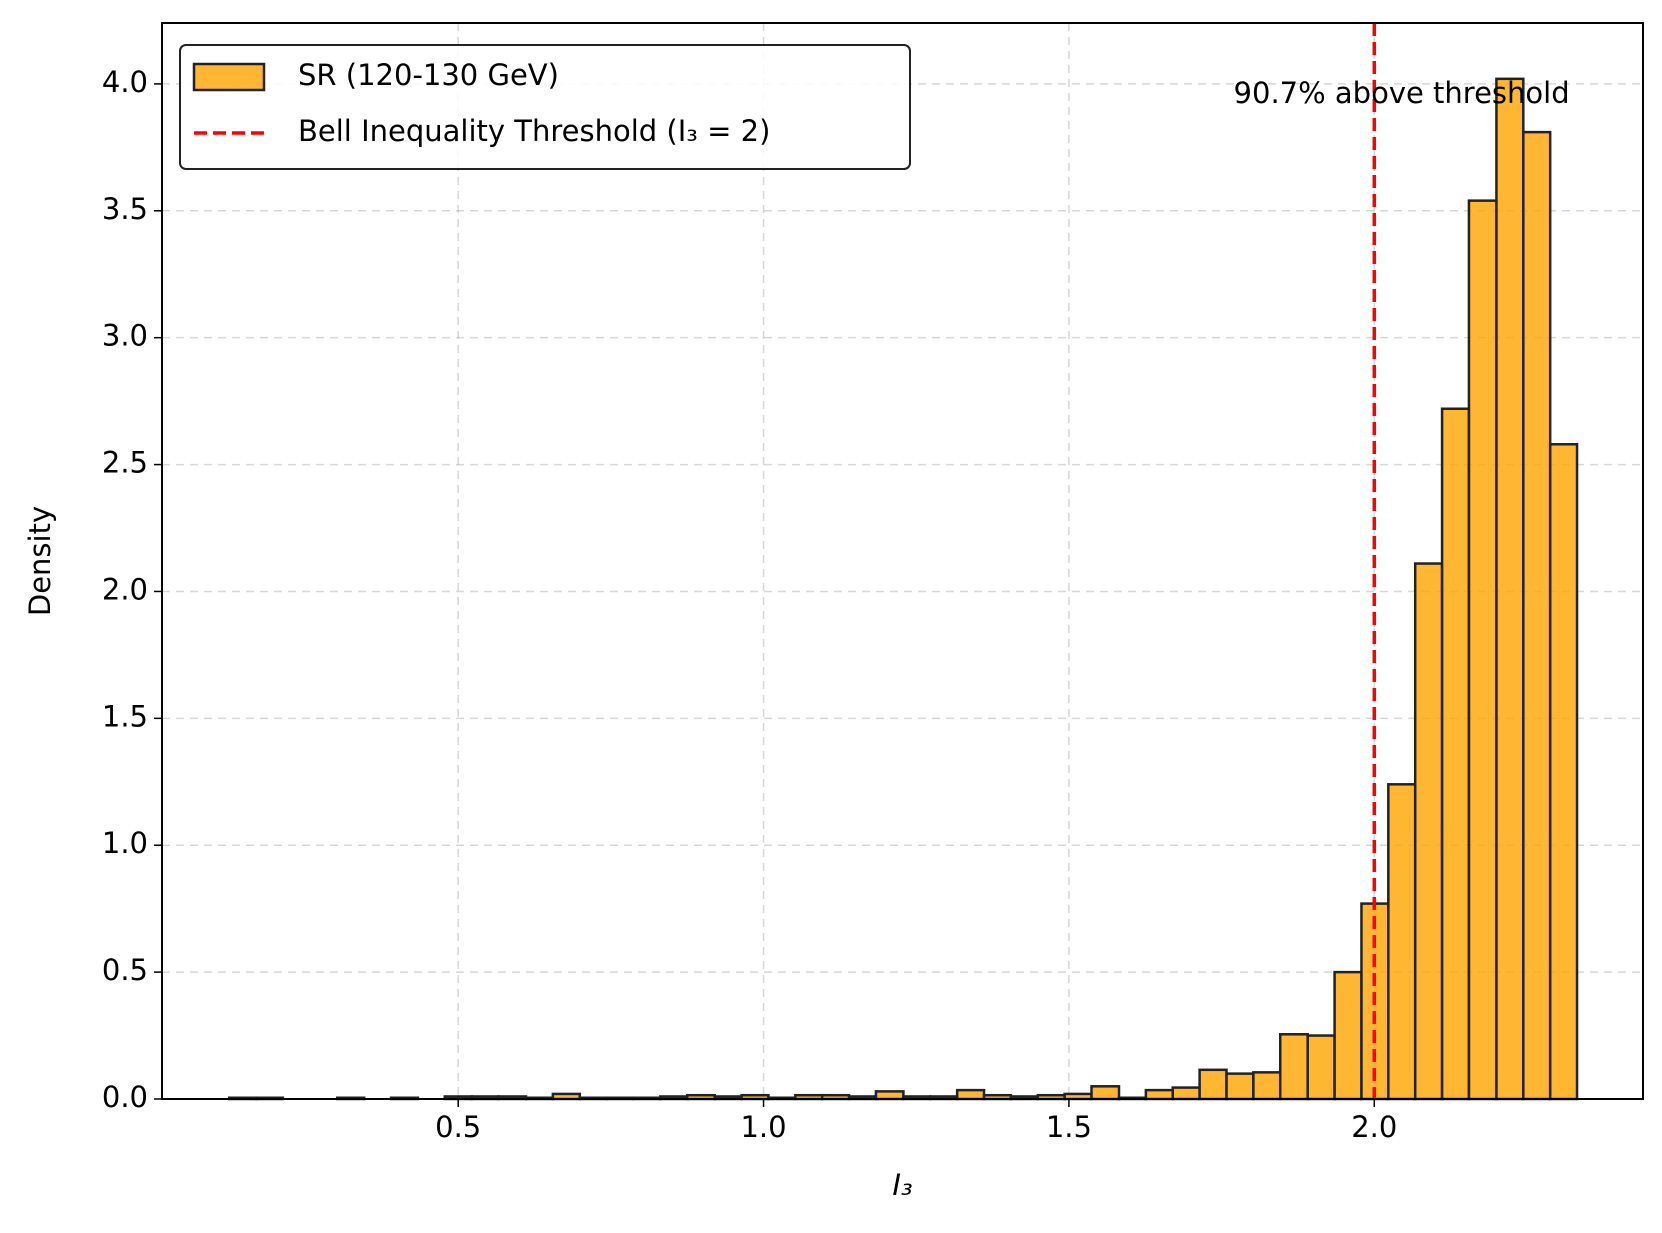 The image size is (1662, 1233). I want to click on y-tick-label: 2.5, so click(125, 463).